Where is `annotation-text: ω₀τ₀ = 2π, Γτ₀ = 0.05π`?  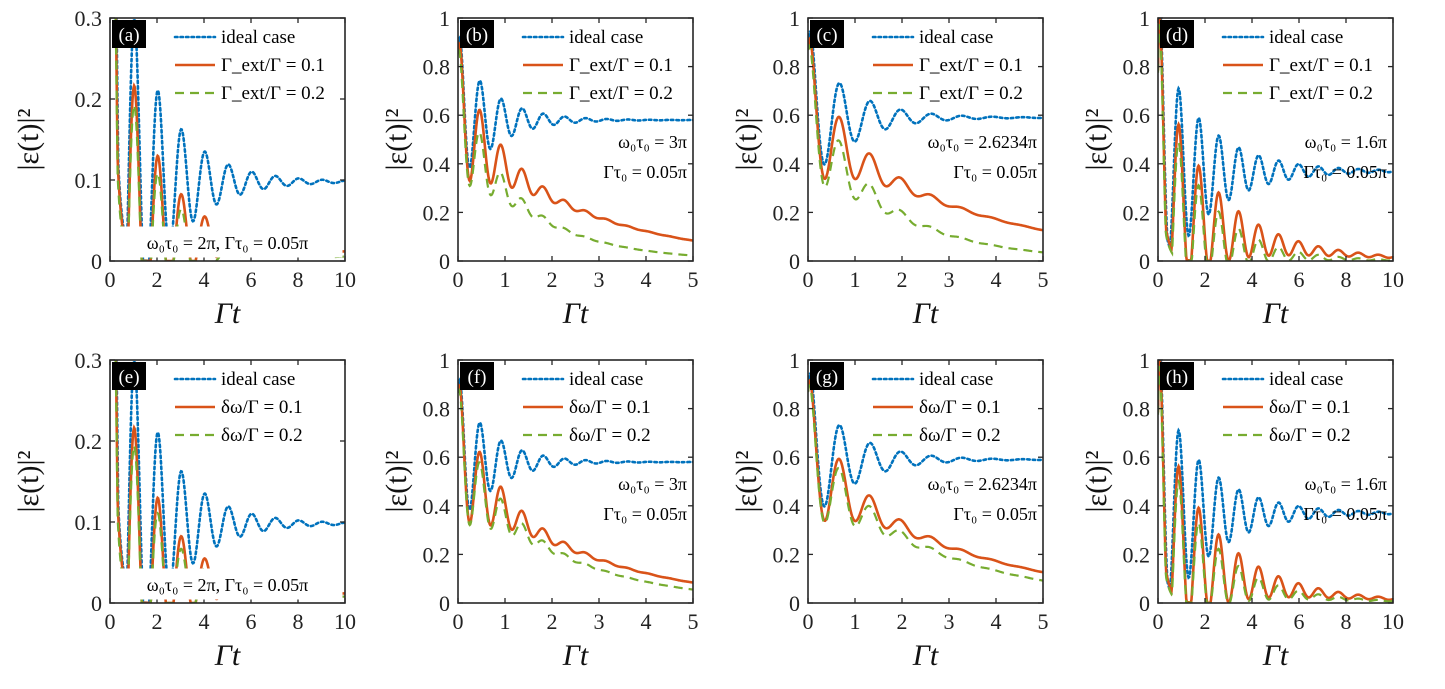 annotation-text: ω₀τ₀ = 2π, Γτ₀ = 0.05π is located at coordinates (228, 243).